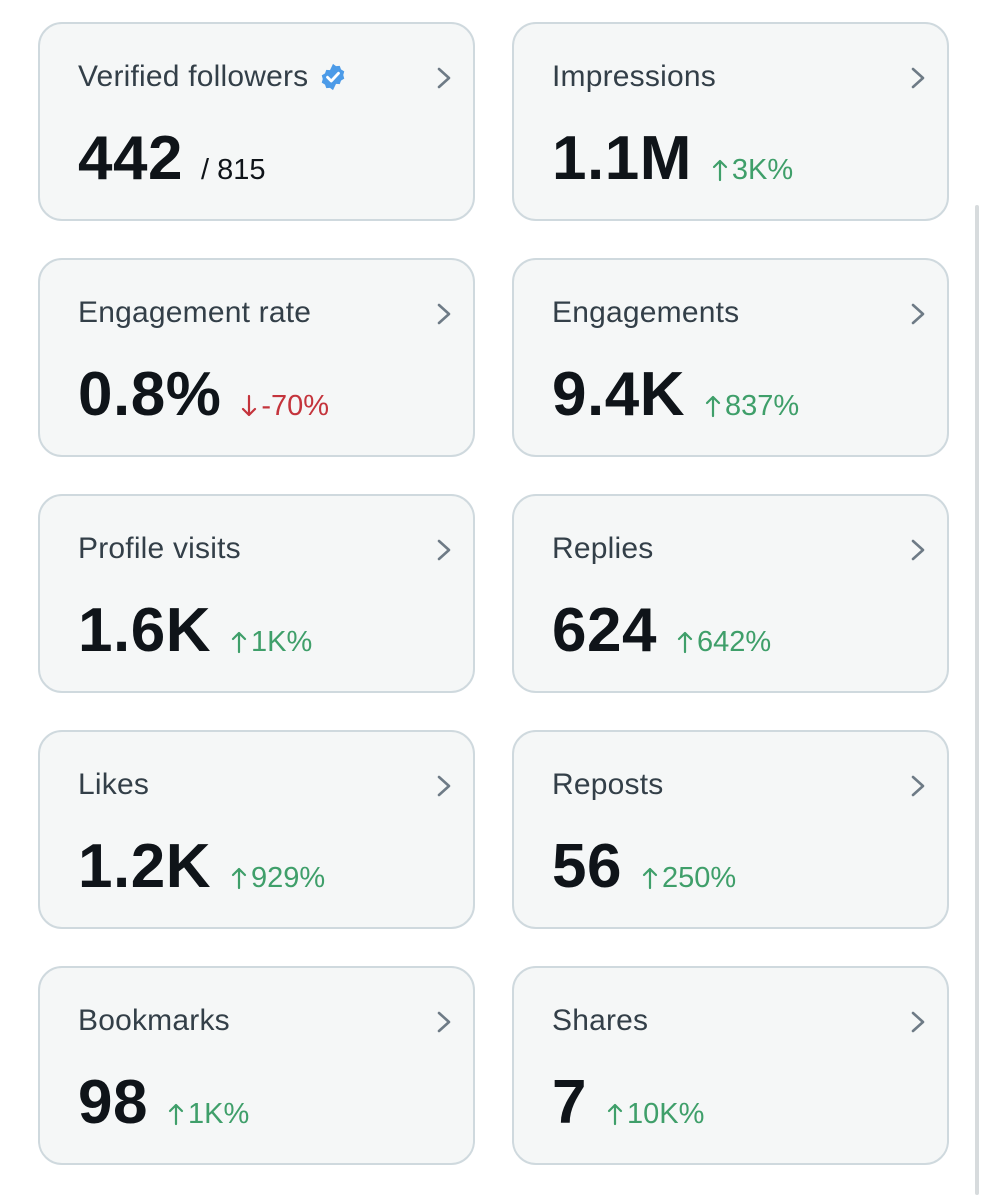  I want to click on value-row: 1.1M 3K%, so click(672, 159).